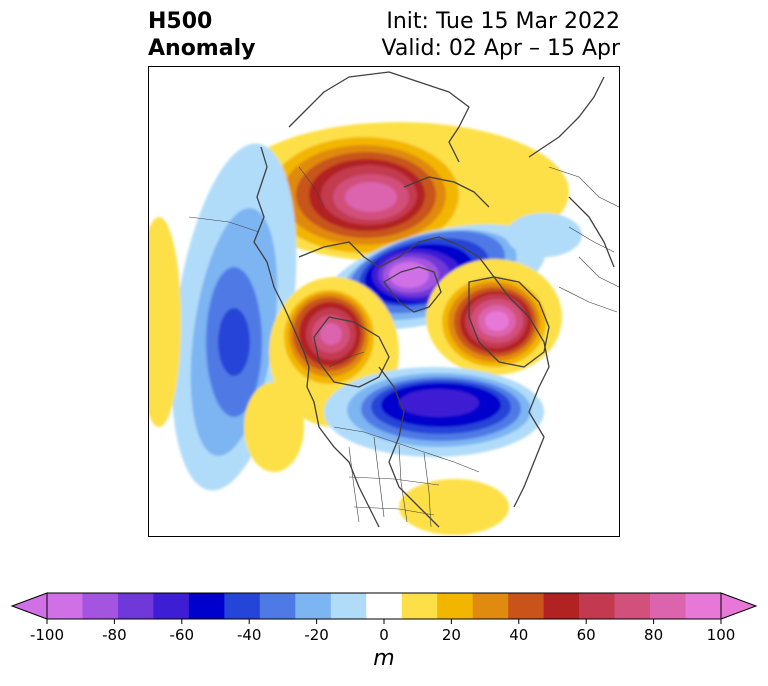 Image resolution: width=768 pixels, height=686 pixels. What do you see at coordinates (182, 635) in the screenshot?
I see `colorbar-tick-label: -60` at bounding box center [182, 635].